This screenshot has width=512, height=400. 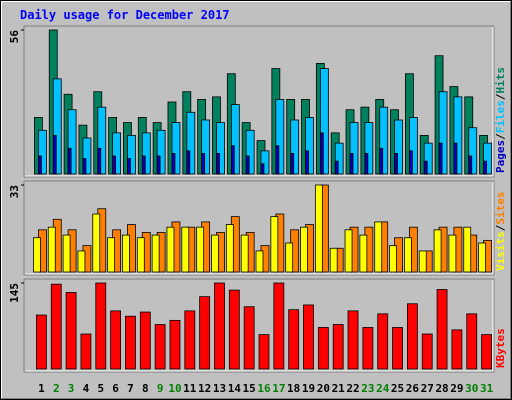 I want to click on x-tick-label: 16, so click(x=264, y=388).